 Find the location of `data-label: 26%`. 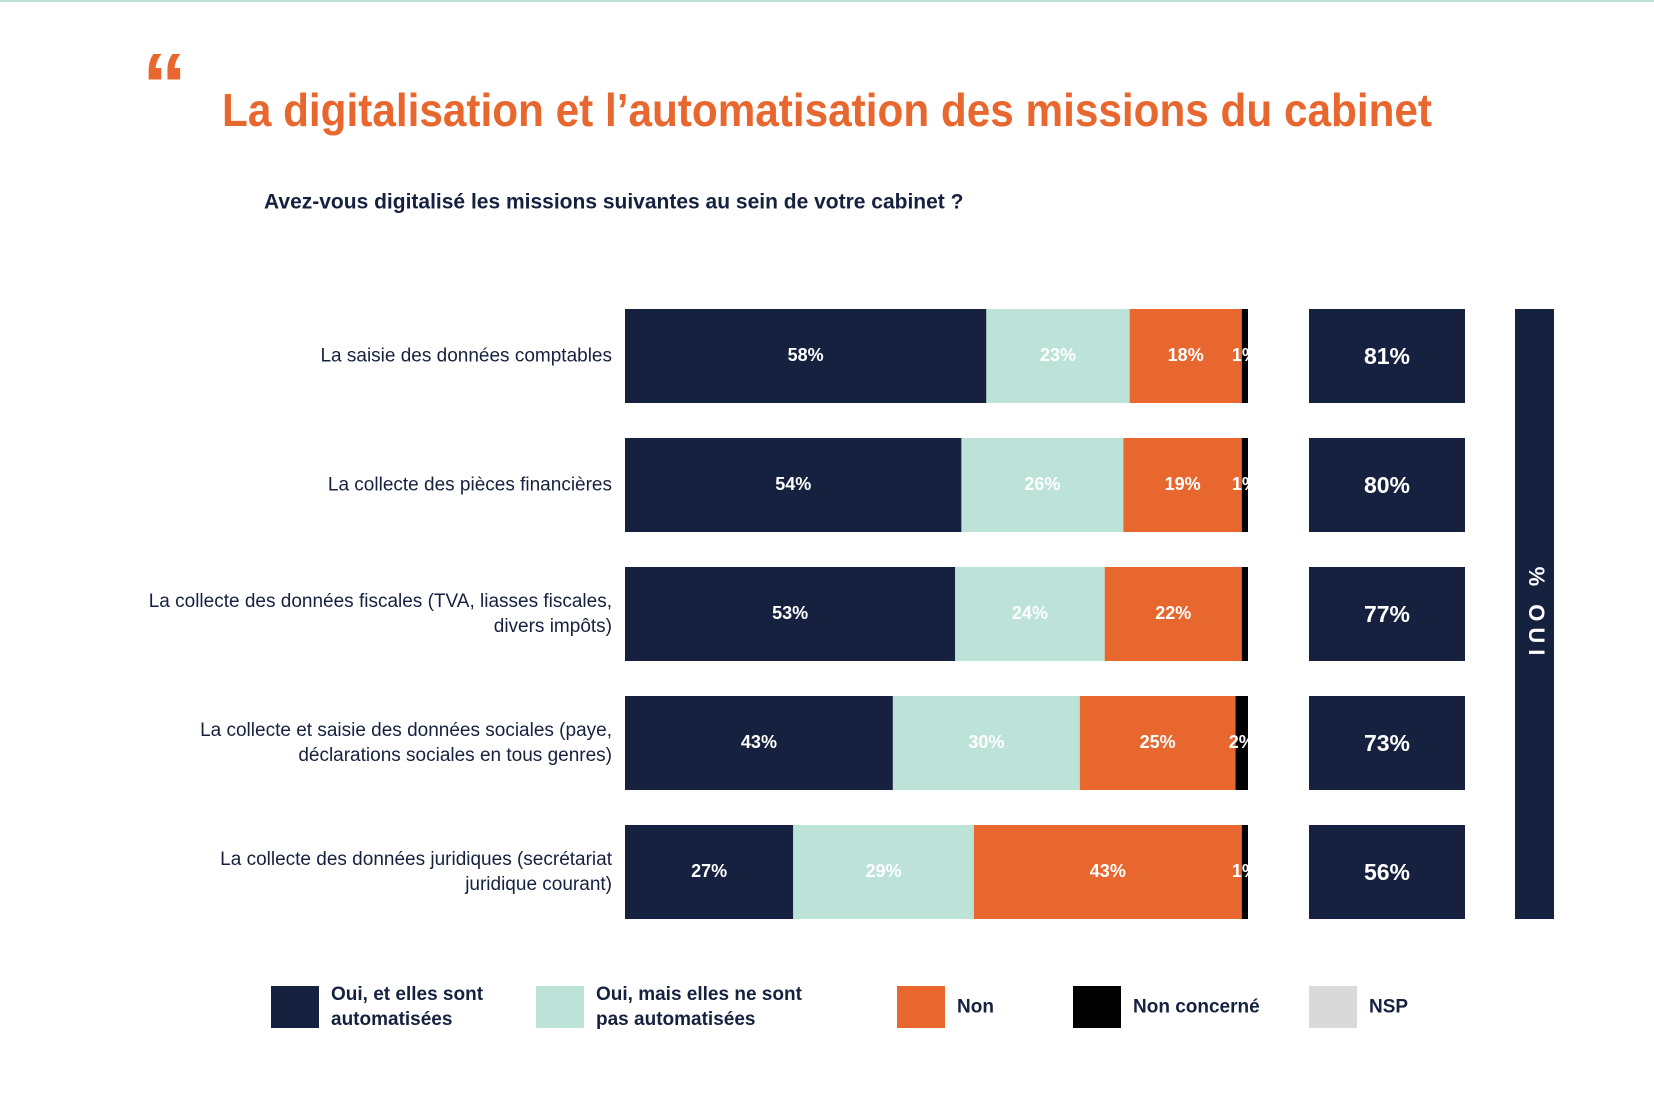

data-label: 26% is located at coordinates (1042, 484).